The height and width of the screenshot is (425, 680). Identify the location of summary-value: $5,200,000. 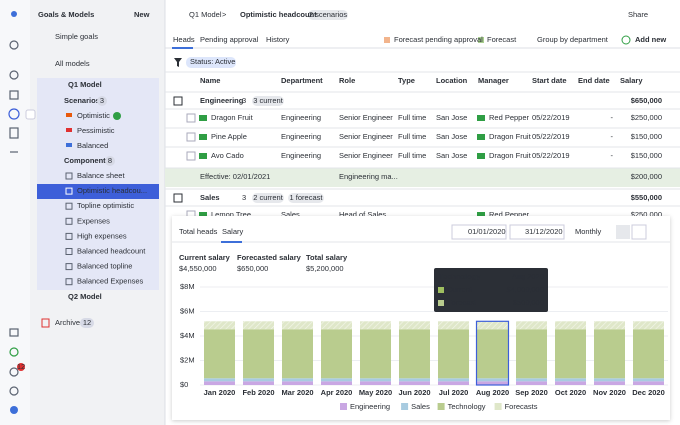
(325, 268).